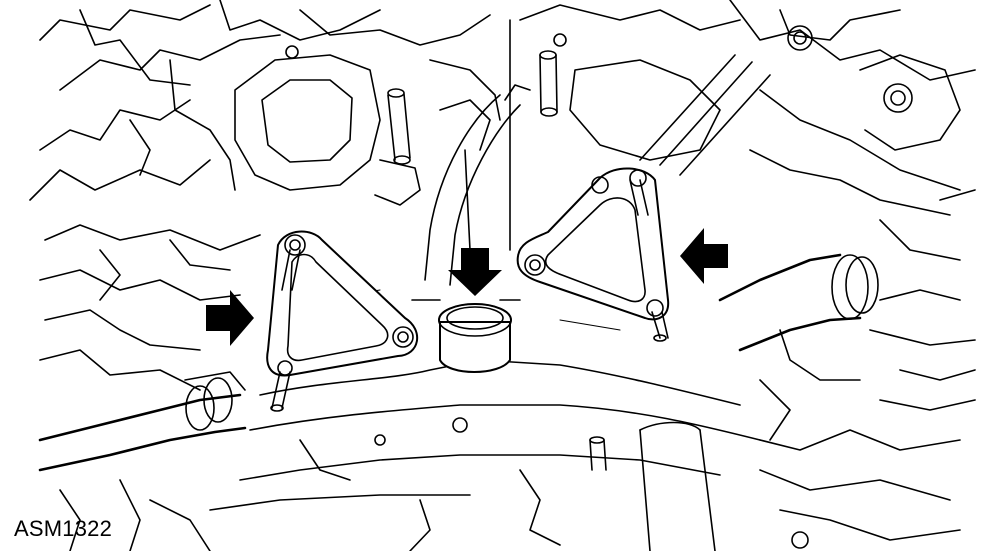  Describe the element at coordinates (230, 318) in the screenshot. I see `left-gasket-arrow` at that location.